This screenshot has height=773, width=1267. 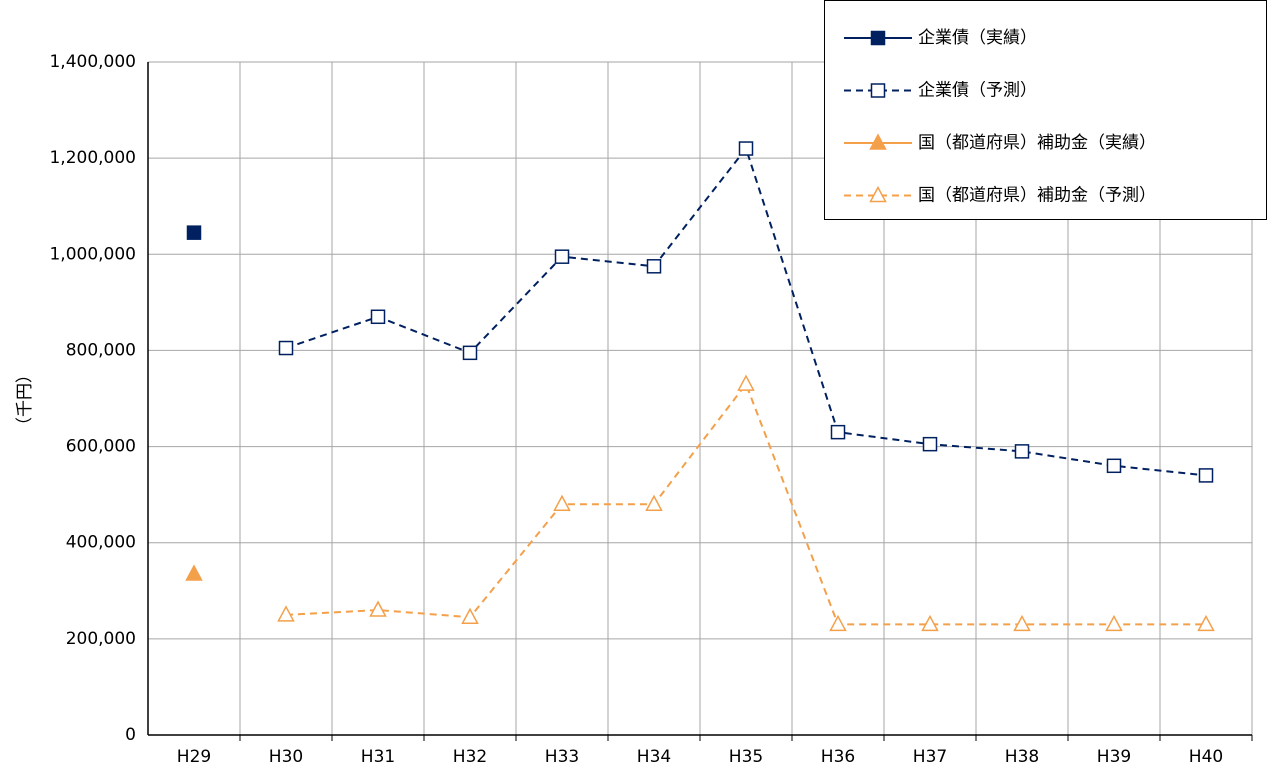 I want to click on x-tick-label: H39, so click(x=1114, y=757).